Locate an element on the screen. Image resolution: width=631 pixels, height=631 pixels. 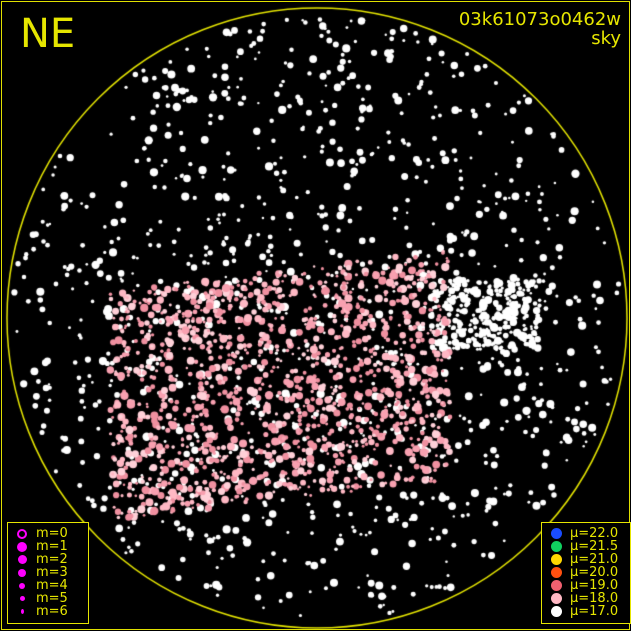
magnitude-legend-item: m=5 is located at coordinates (48, 598).